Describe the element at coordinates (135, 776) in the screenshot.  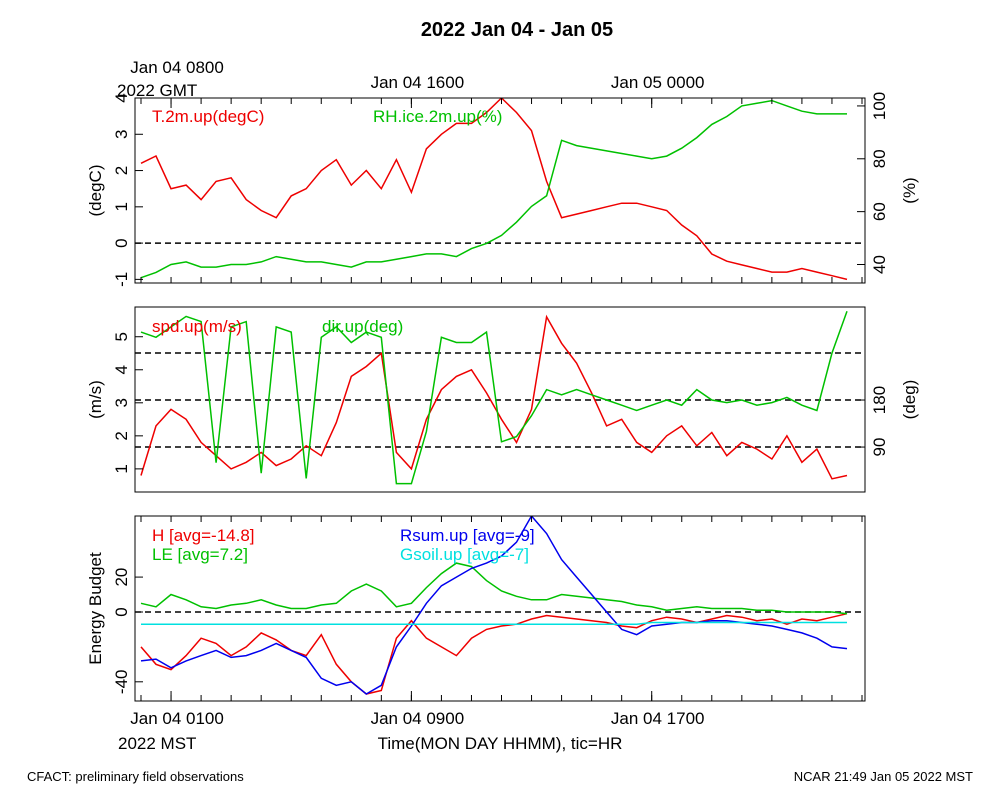
I see `footer-left: CFACT: preliminary field observations` at that location.